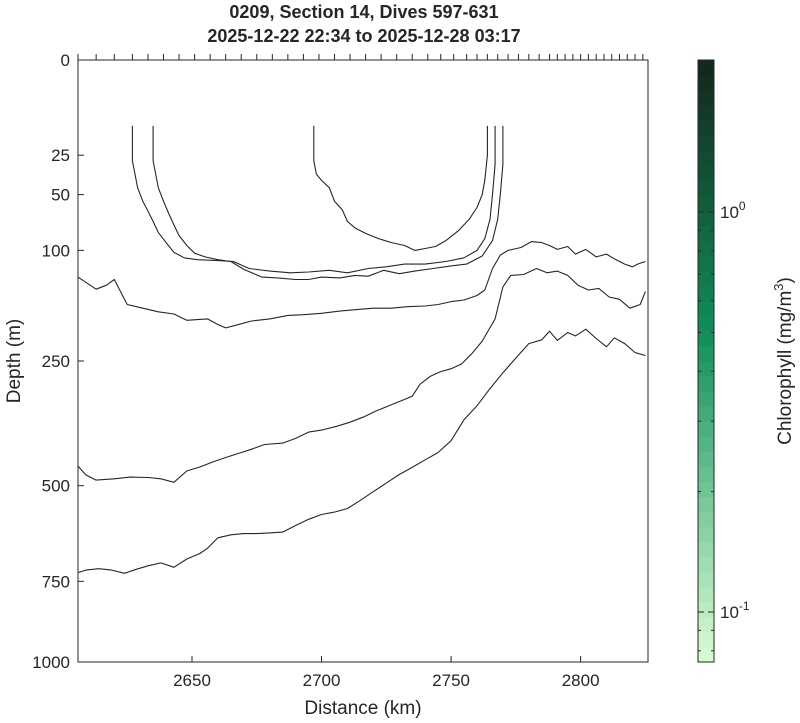  What do you see at coordinates (733, 210) in the screenshot?
I see `colorbar-tick-label-0: 10⁰` at bounding box center [733, 210].